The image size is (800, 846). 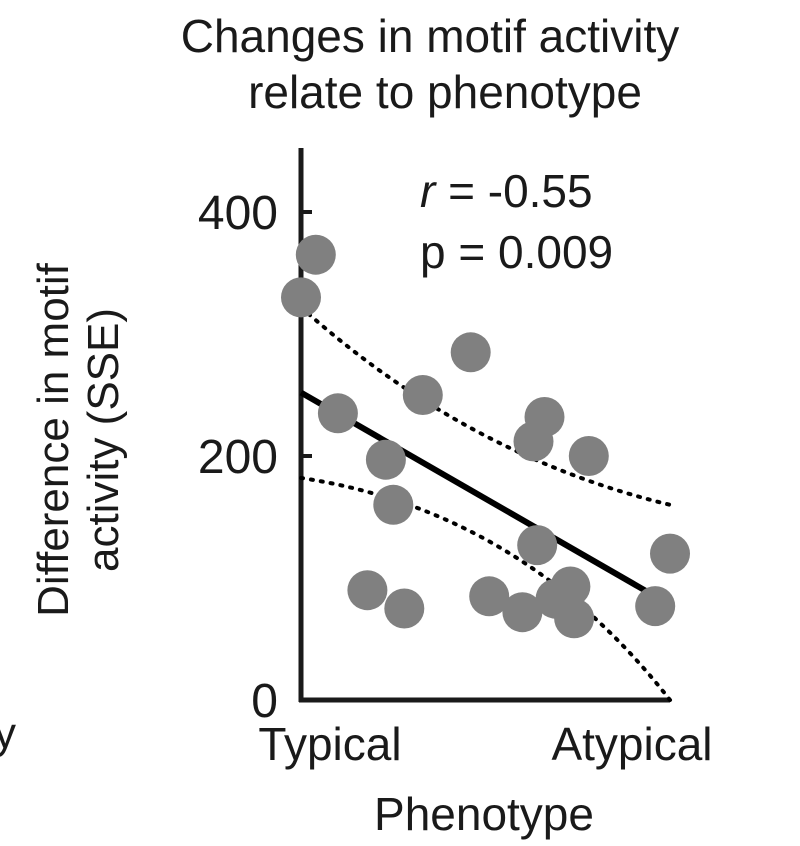 What do you see at coordinates (484, 814) in the screenshot?
I see `x-axis-label: Phenotype` at bounding box center [484, 814].